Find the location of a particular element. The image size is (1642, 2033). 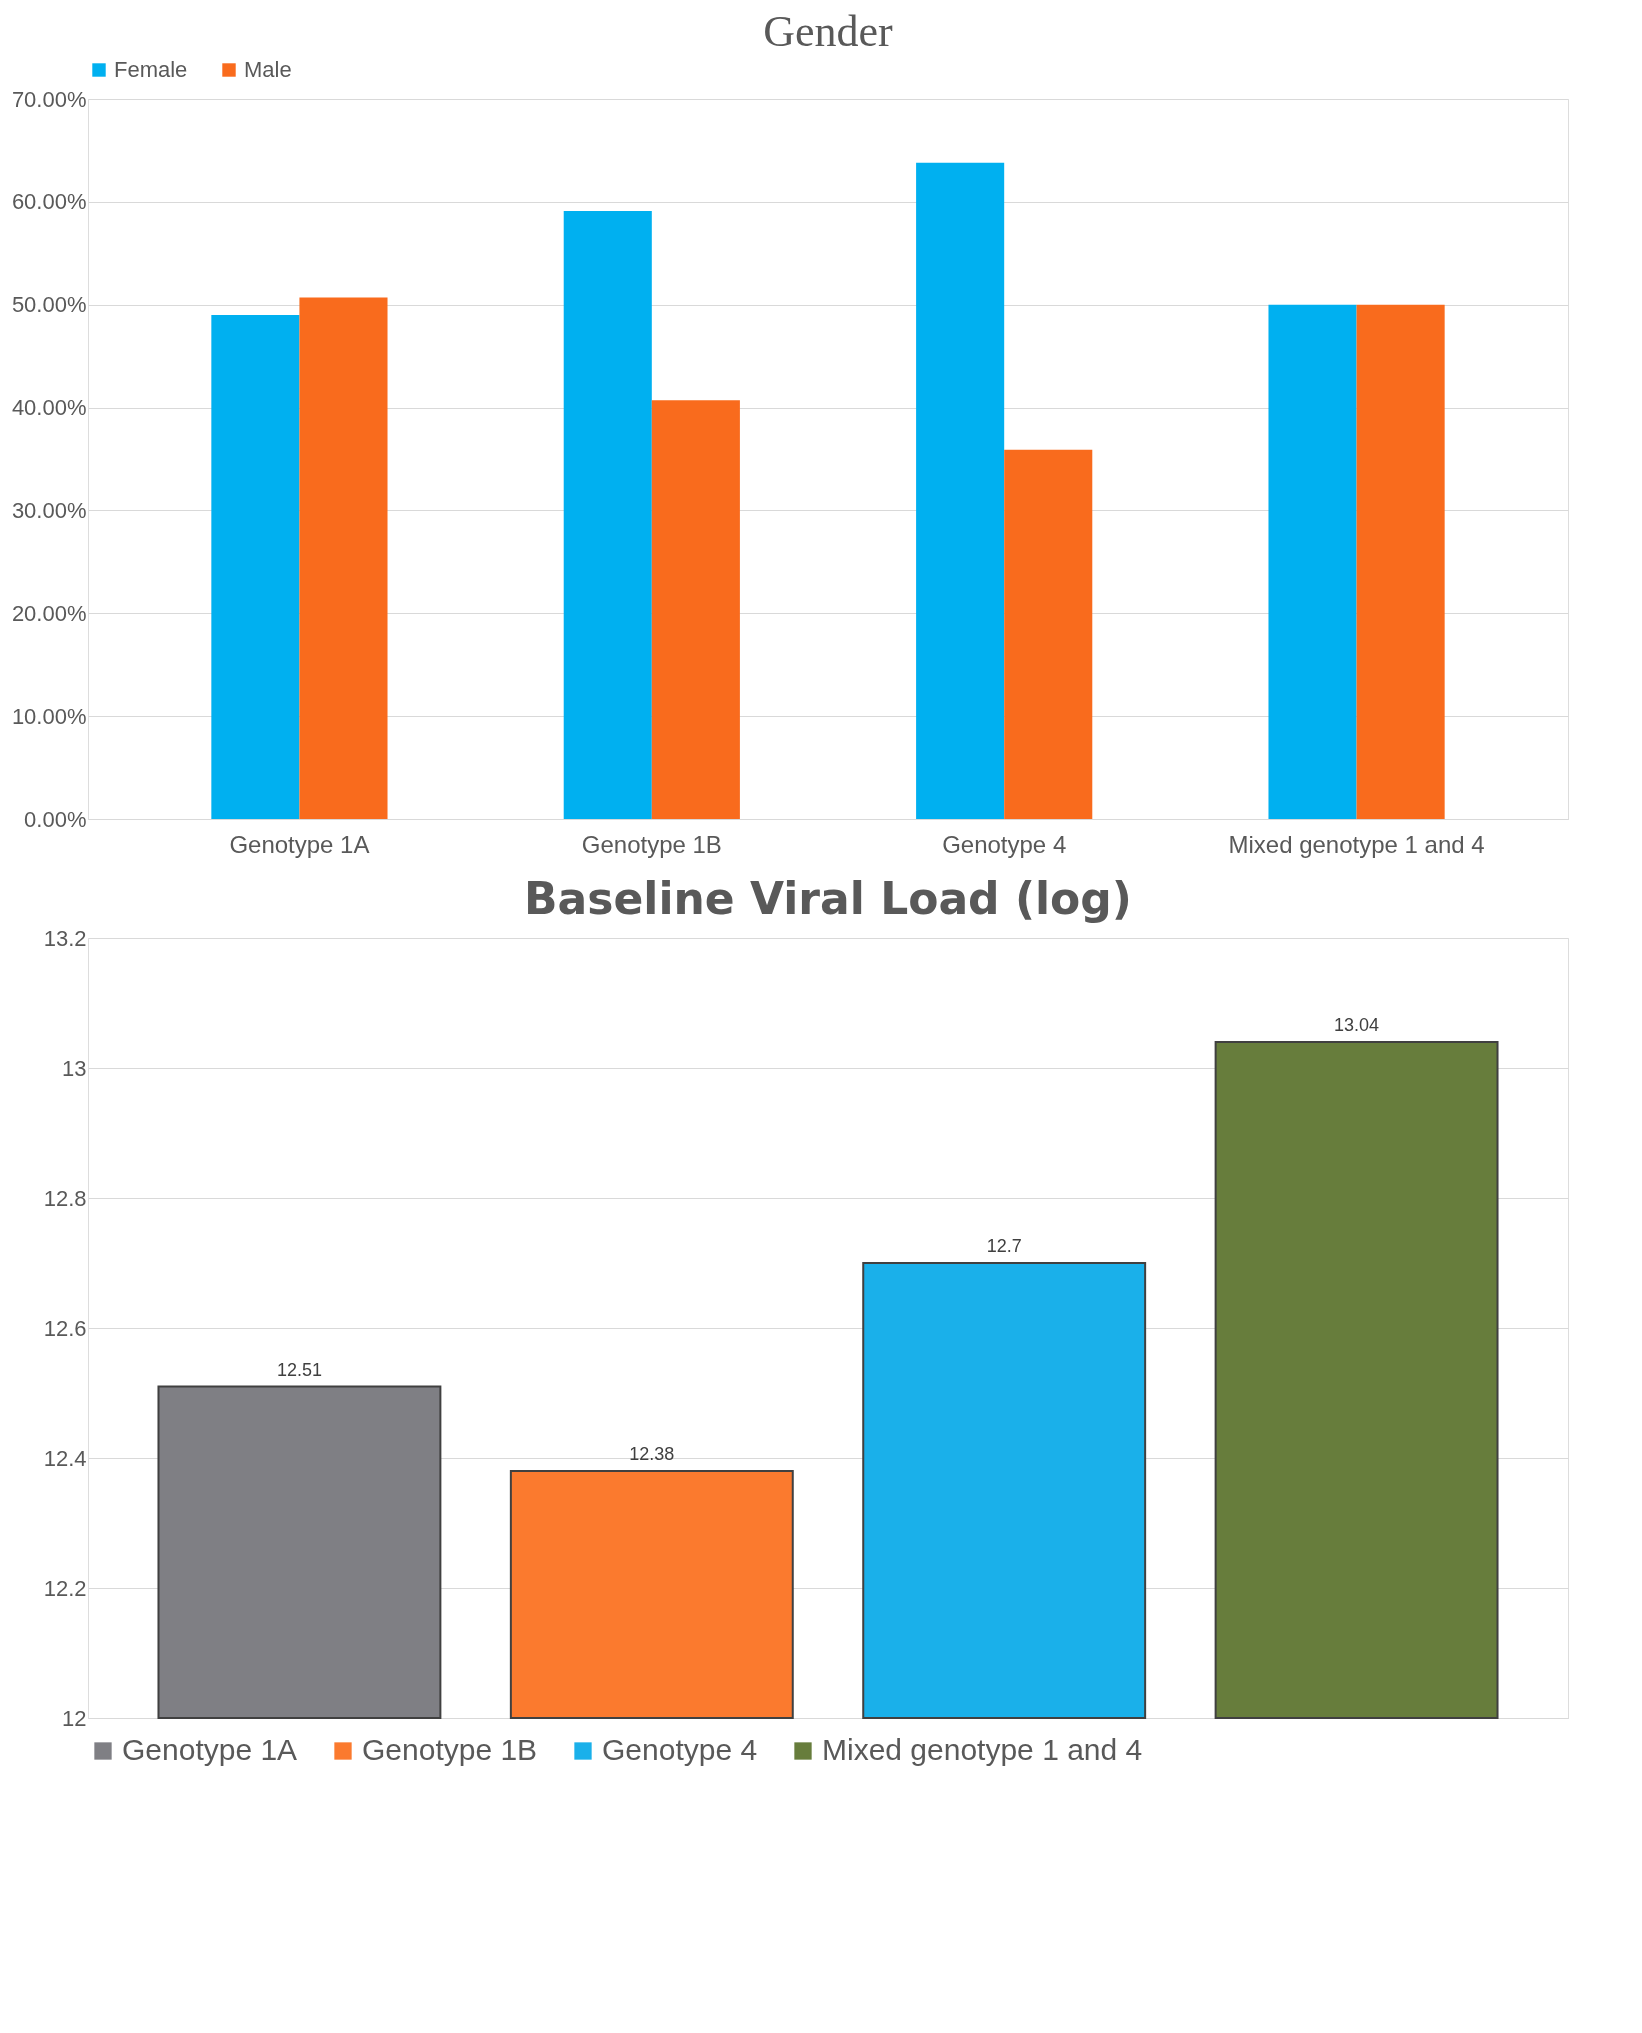

y-tick-label: 12.4 is located at coordinates (65, 1458).